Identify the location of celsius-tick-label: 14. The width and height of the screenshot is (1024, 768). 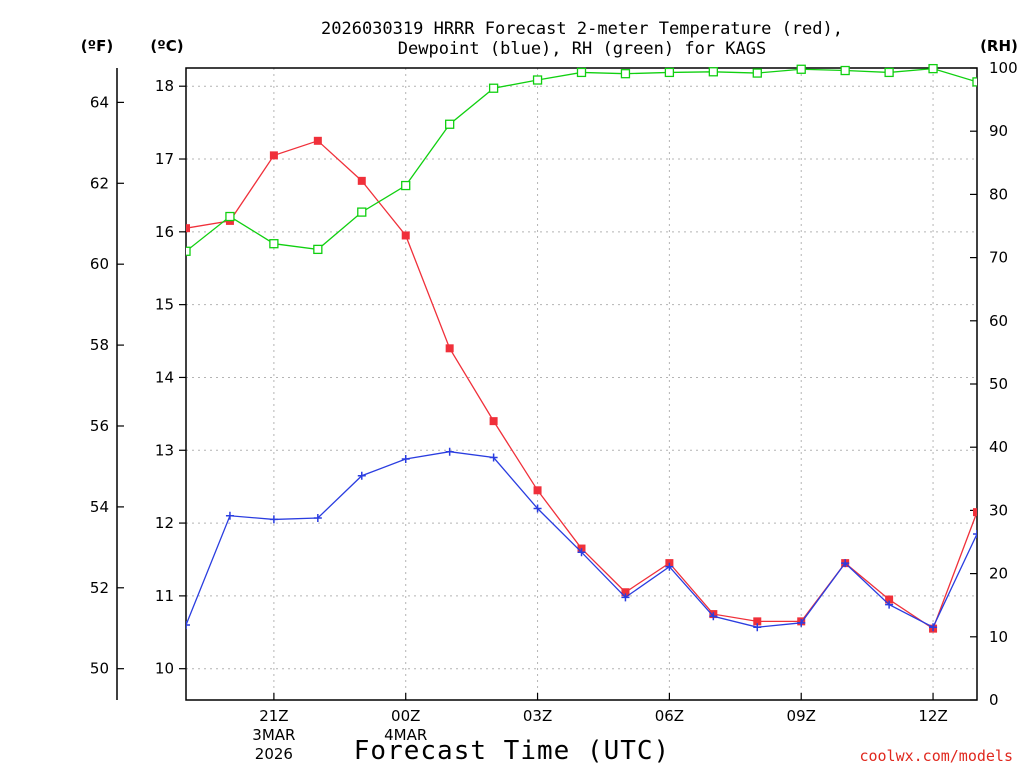
(164, 377).